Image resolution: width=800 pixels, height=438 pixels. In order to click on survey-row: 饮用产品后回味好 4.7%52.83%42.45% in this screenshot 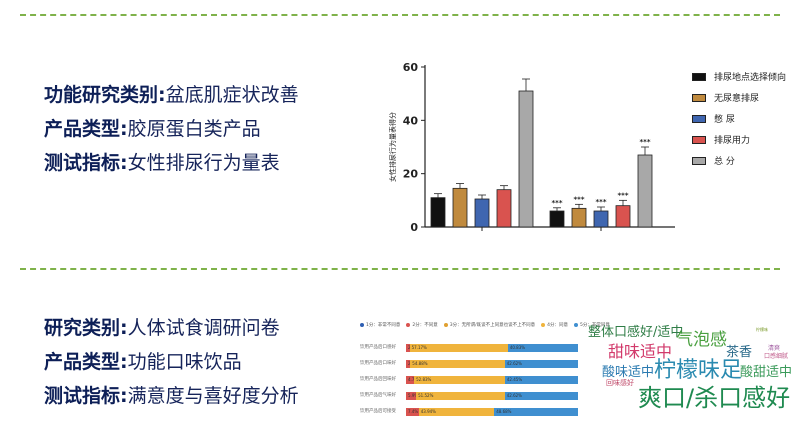, I will do `click(470, 380)`.